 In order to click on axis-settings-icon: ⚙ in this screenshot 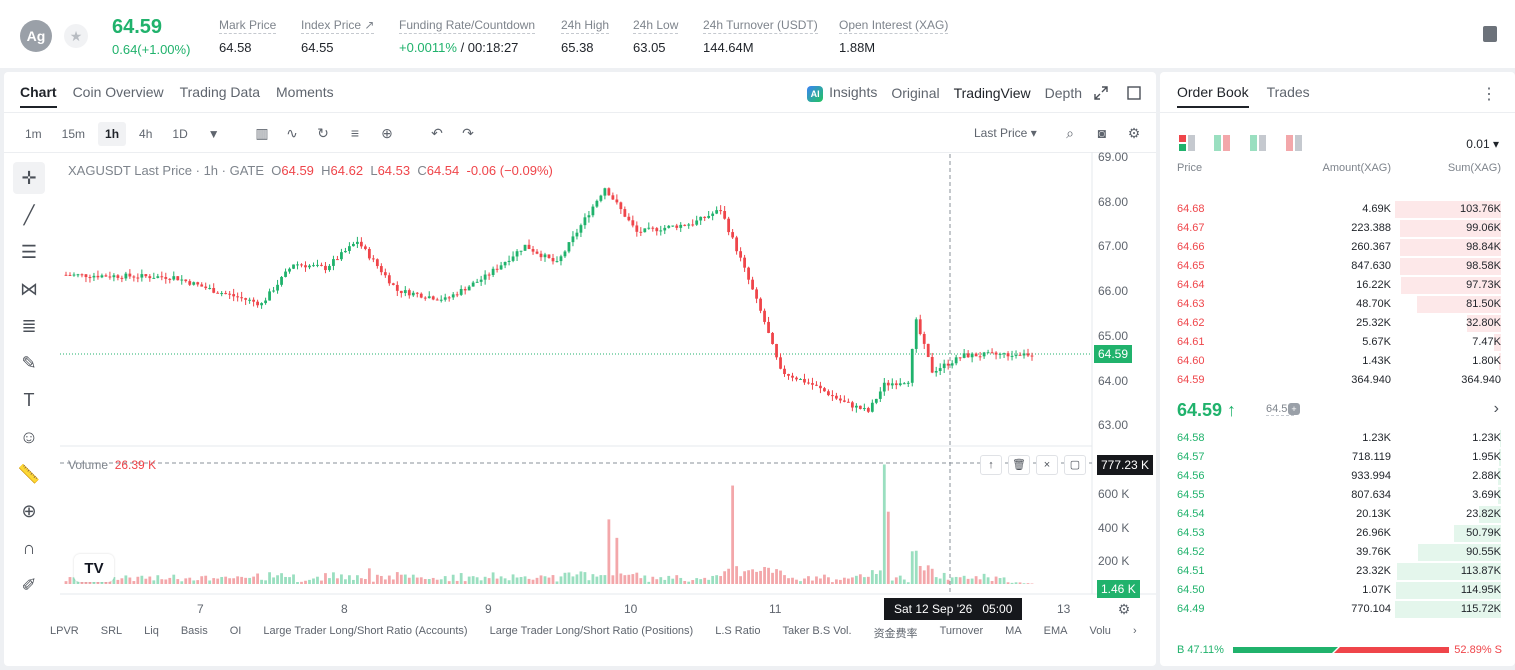, I will do `click(1124, 609)`.